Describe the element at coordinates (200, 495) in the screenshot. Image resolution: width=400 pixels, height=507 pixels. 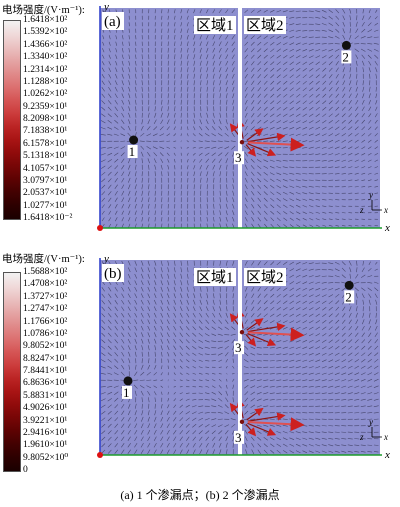
I see `figure-caption: (a) 1 个渗漏点；(b) 2 个渗漏点` at that location.